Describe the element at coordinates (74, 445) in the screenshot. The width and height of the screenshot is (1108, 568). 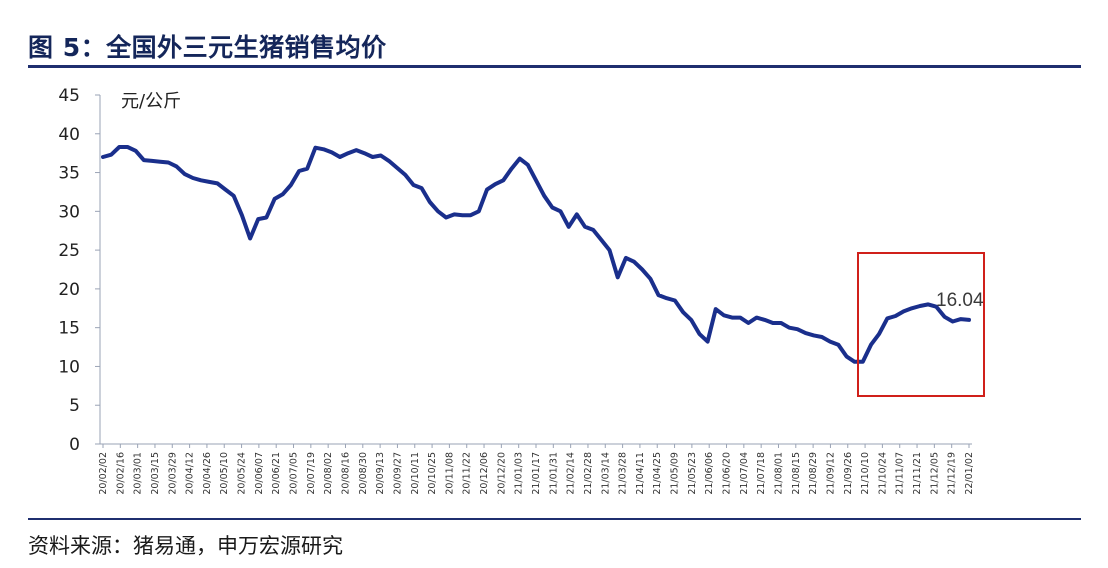
I see `y-tick-label: 0` at that location.